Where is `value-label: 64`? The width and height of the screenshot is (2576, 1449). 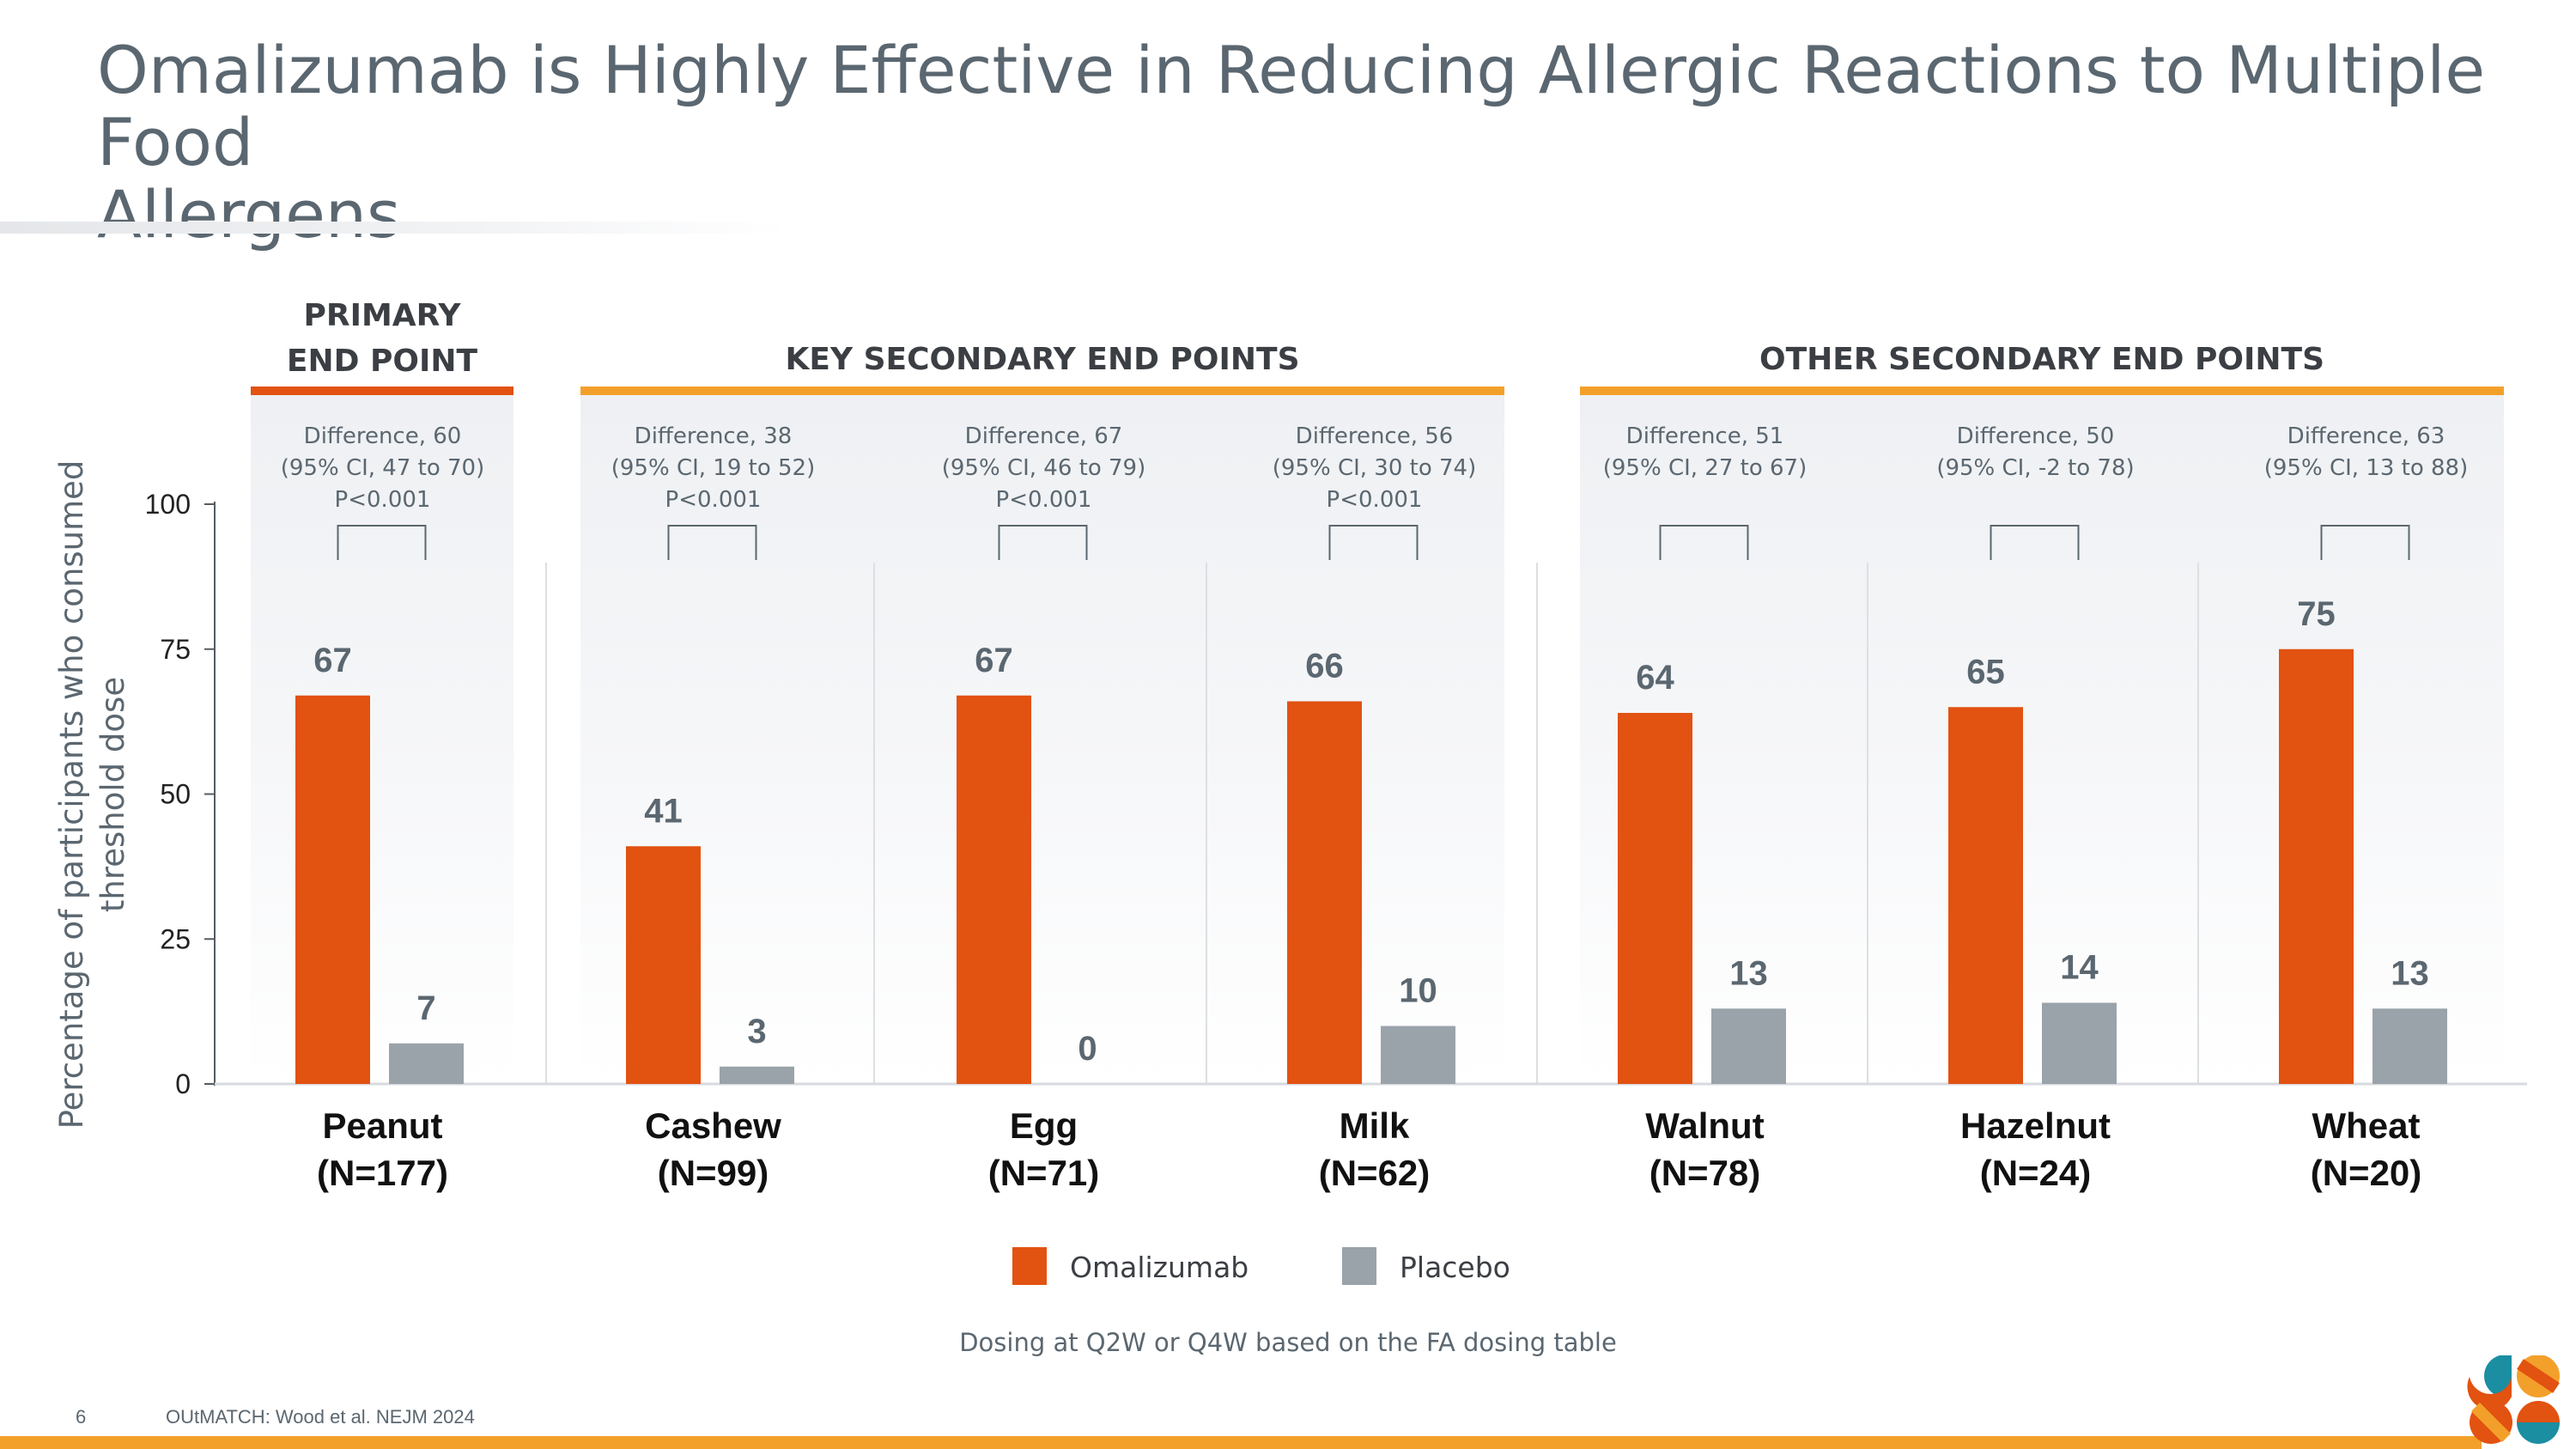
value-label: 64 is located at coordinates (1655, 678).